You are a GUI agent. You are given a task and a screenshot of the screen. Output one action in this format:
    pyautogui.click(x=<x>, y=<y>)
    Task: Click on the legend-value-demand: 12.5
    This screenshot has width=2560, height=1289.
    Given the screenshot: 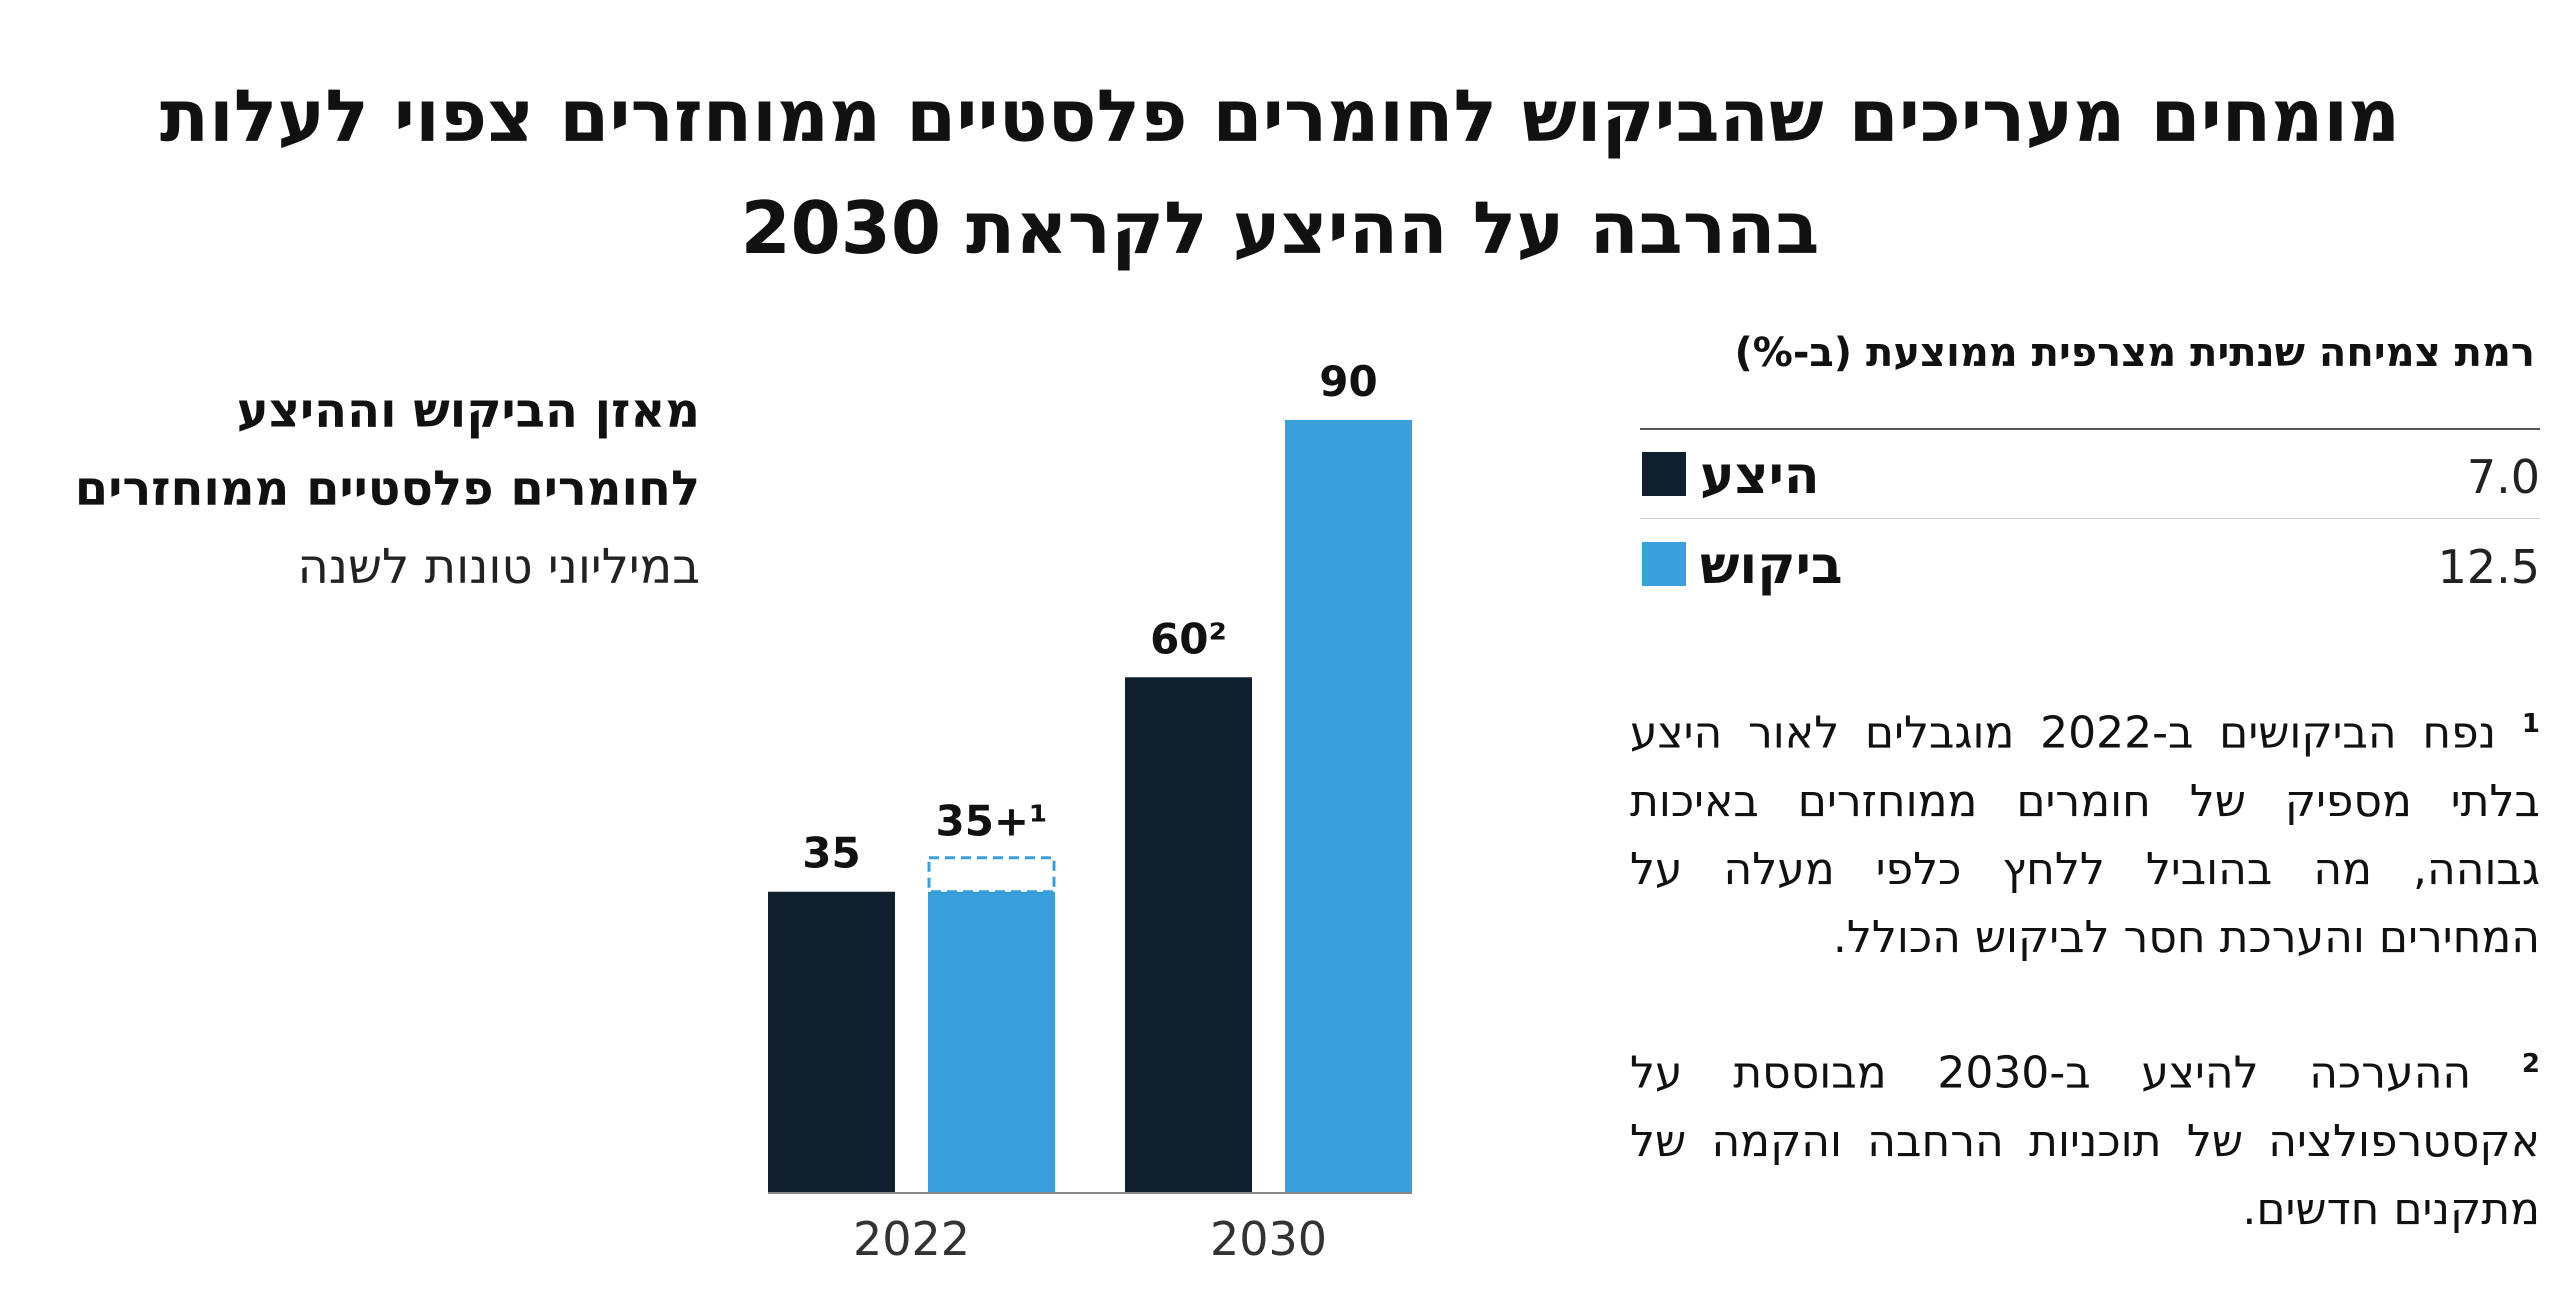 What is the action you would take?
    pyautogui.click(x=2488, y=567)
    